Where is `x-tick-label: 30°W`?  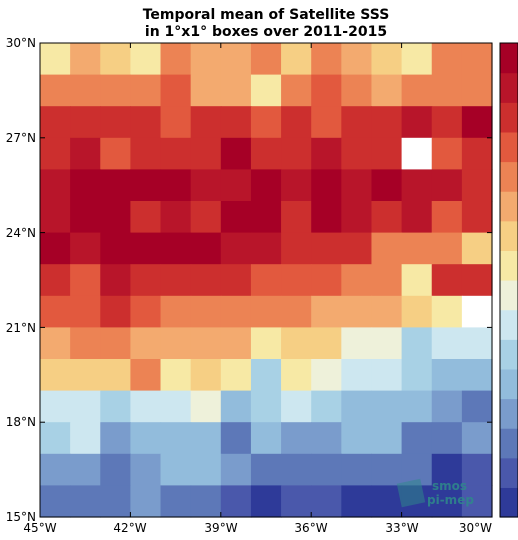
x-tick-label: 30°W is located at coordinates (475, 528).